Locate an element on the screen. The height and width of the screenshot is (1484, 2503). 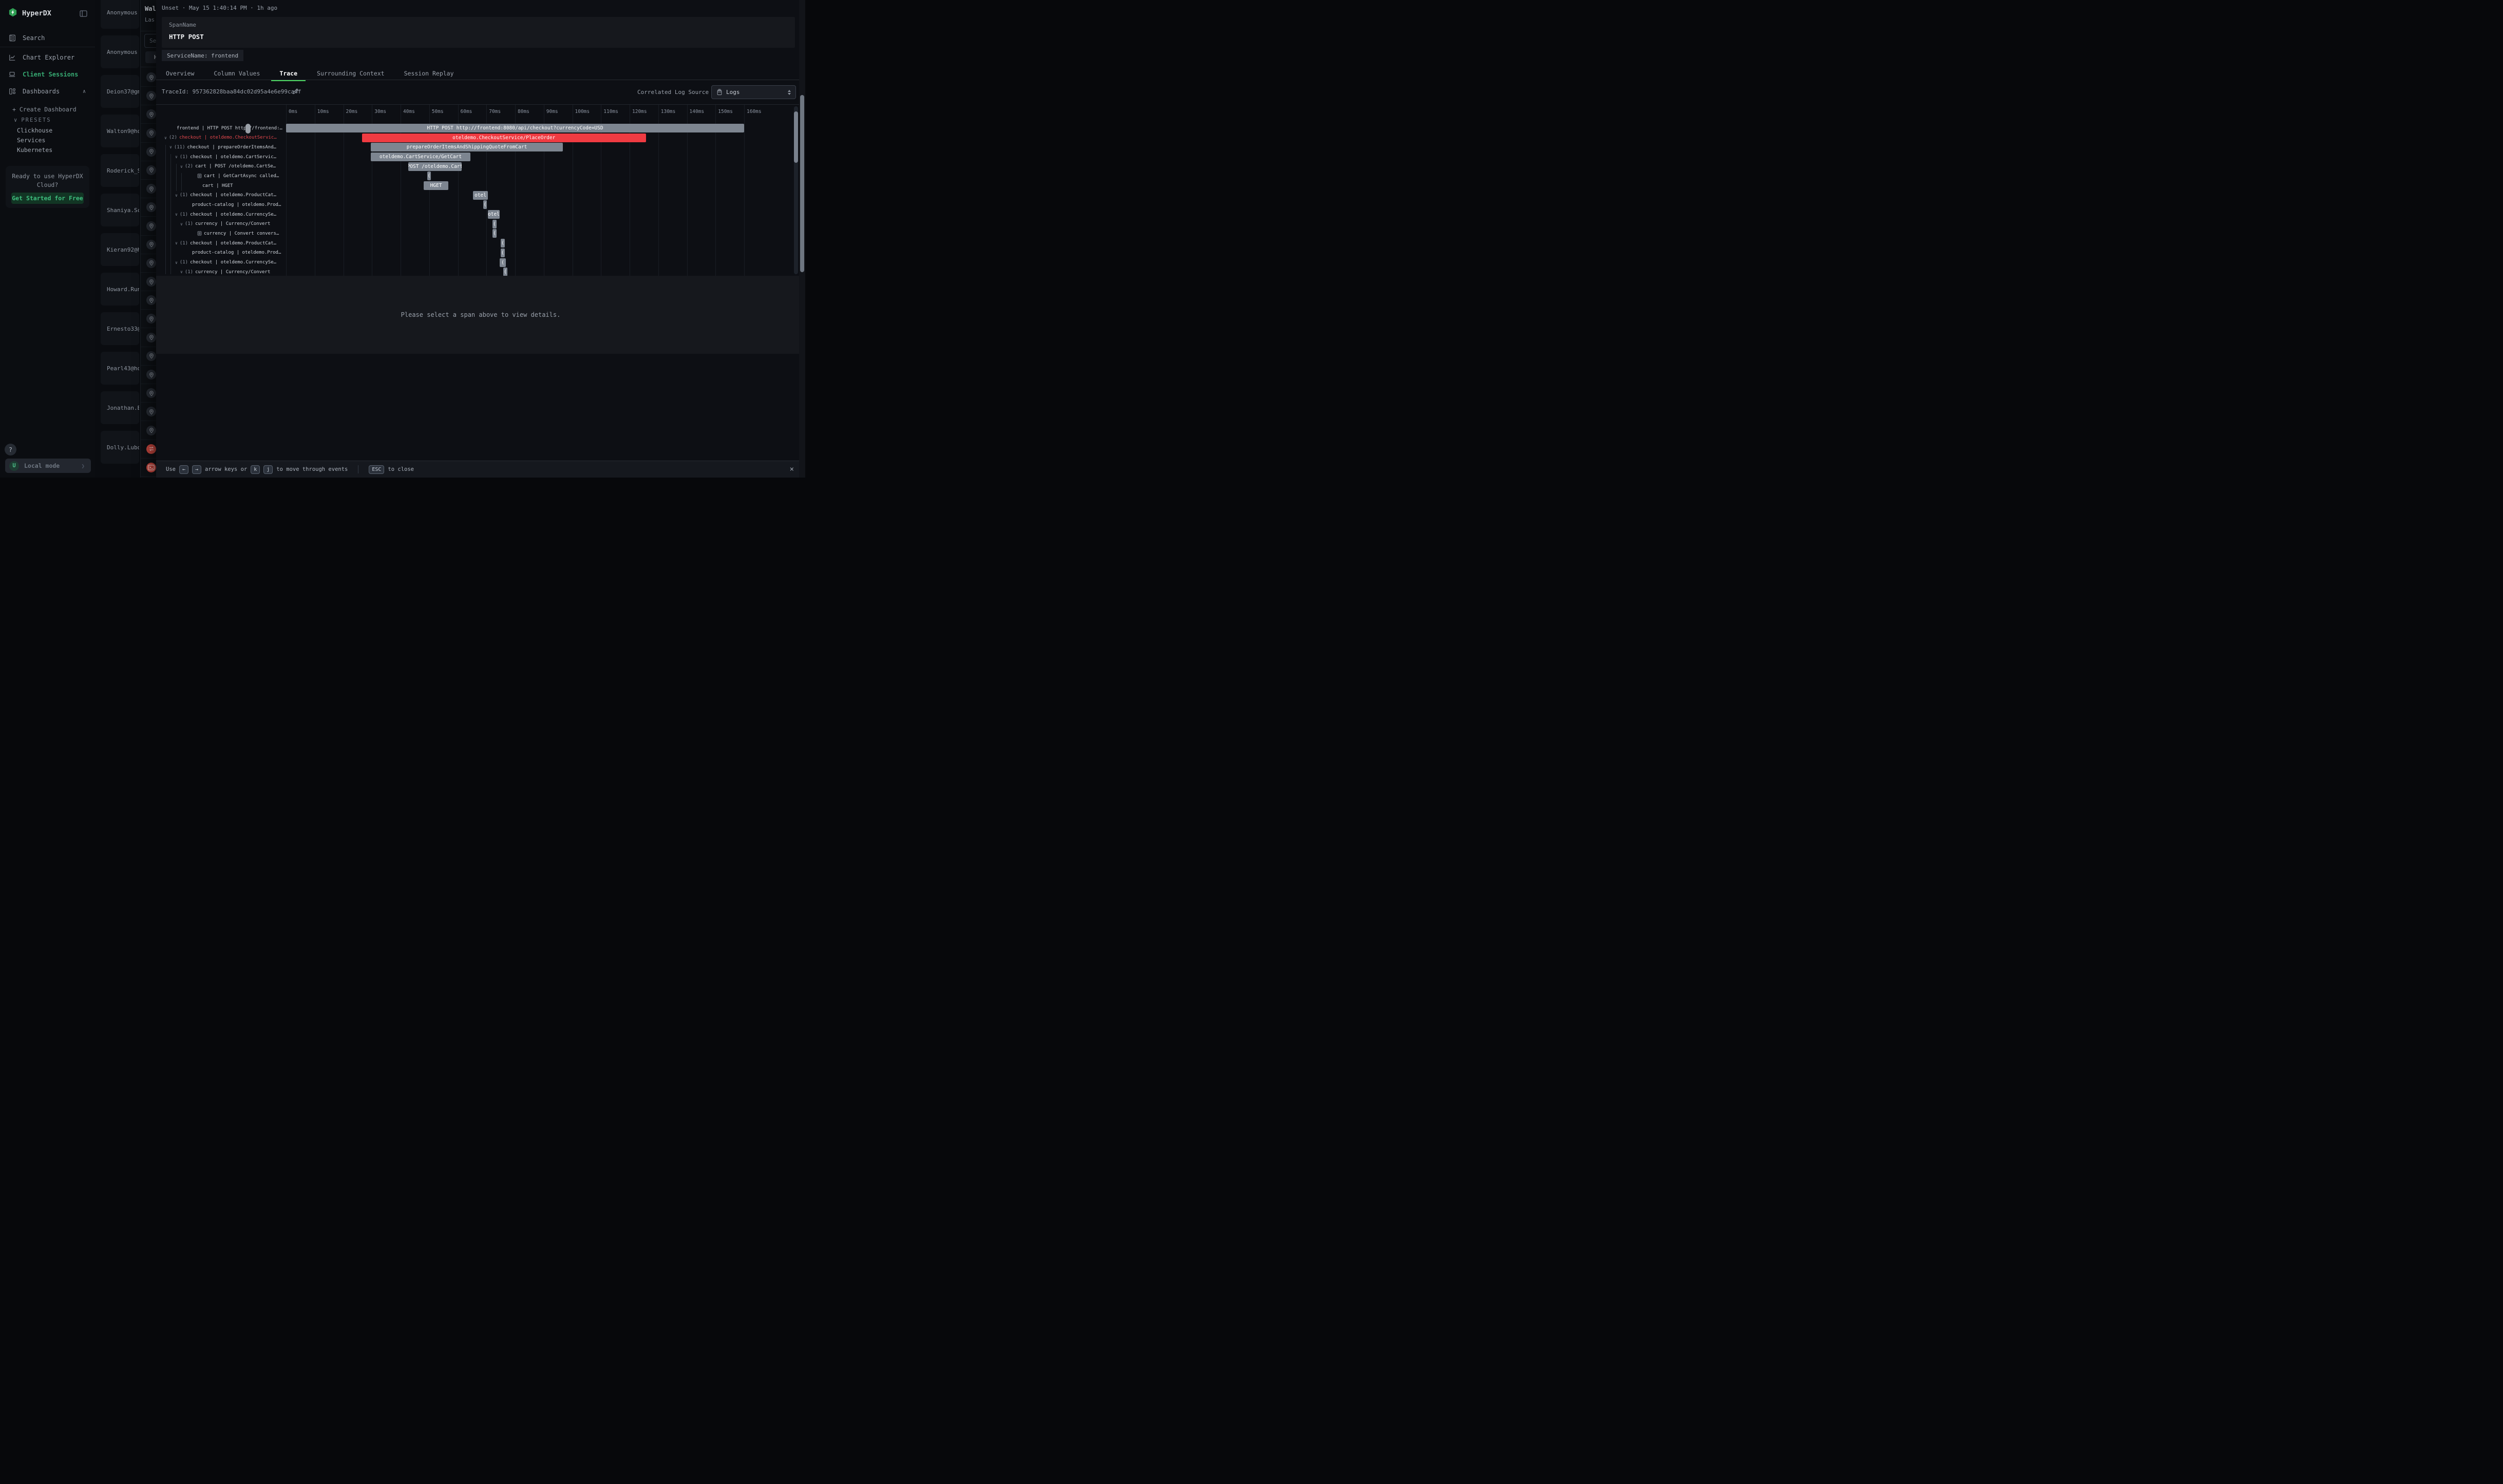
session-card: Kieran92@h is located at coordinates (120, 249).